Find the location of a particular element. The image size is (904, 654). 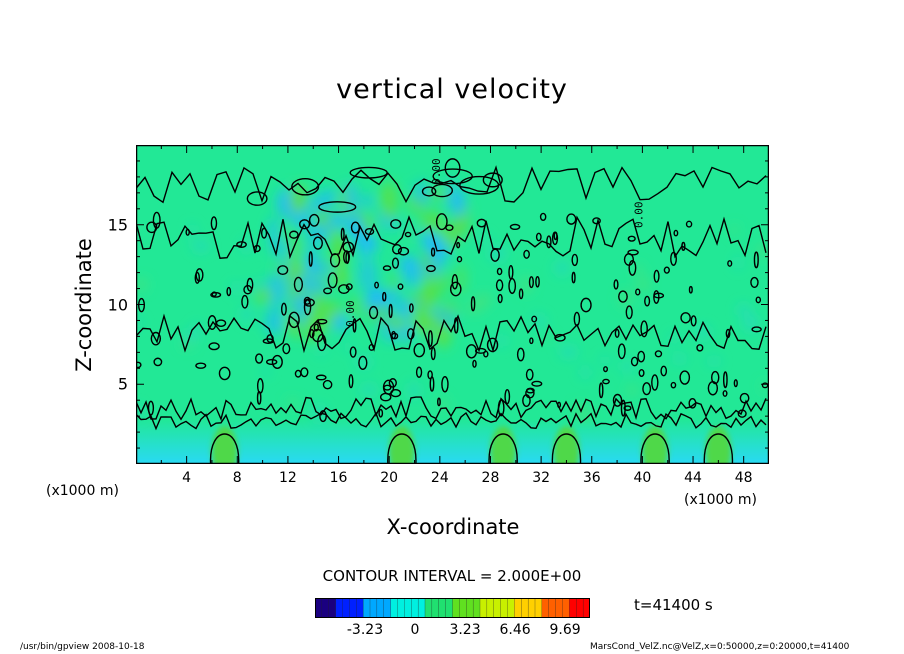

x-tick-label: 40 is located at coordinates (642, 478).